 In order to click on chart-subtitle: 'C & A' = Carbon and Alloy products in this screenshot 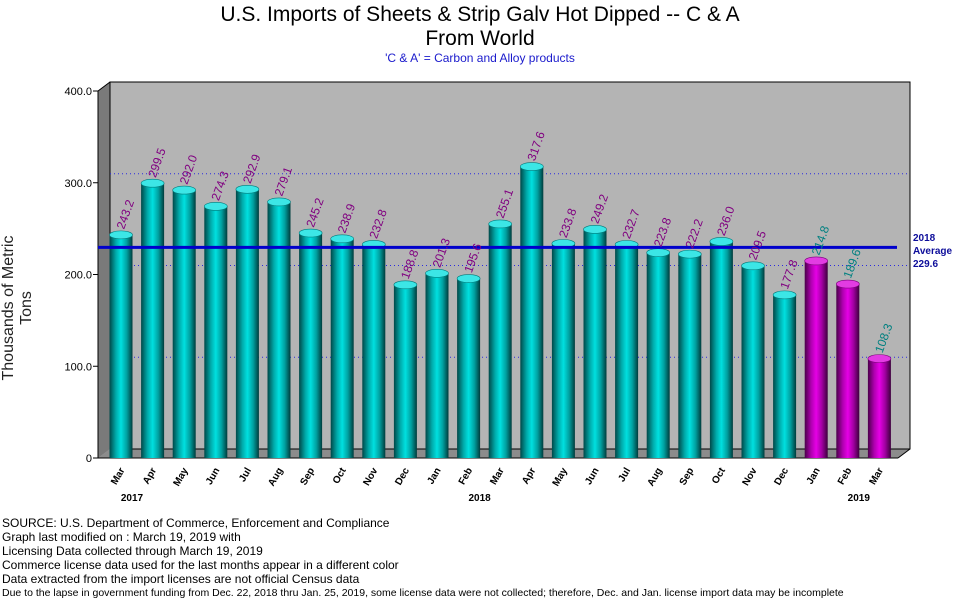, I will do `click(480, 58)`.